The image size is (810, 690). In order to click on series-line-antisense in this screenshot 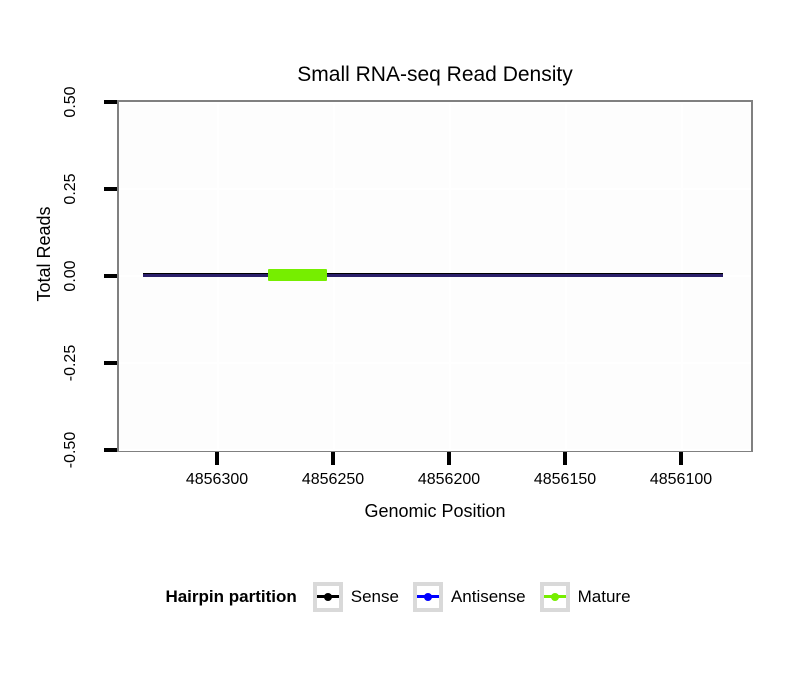, I will do `click(433, 275)`.